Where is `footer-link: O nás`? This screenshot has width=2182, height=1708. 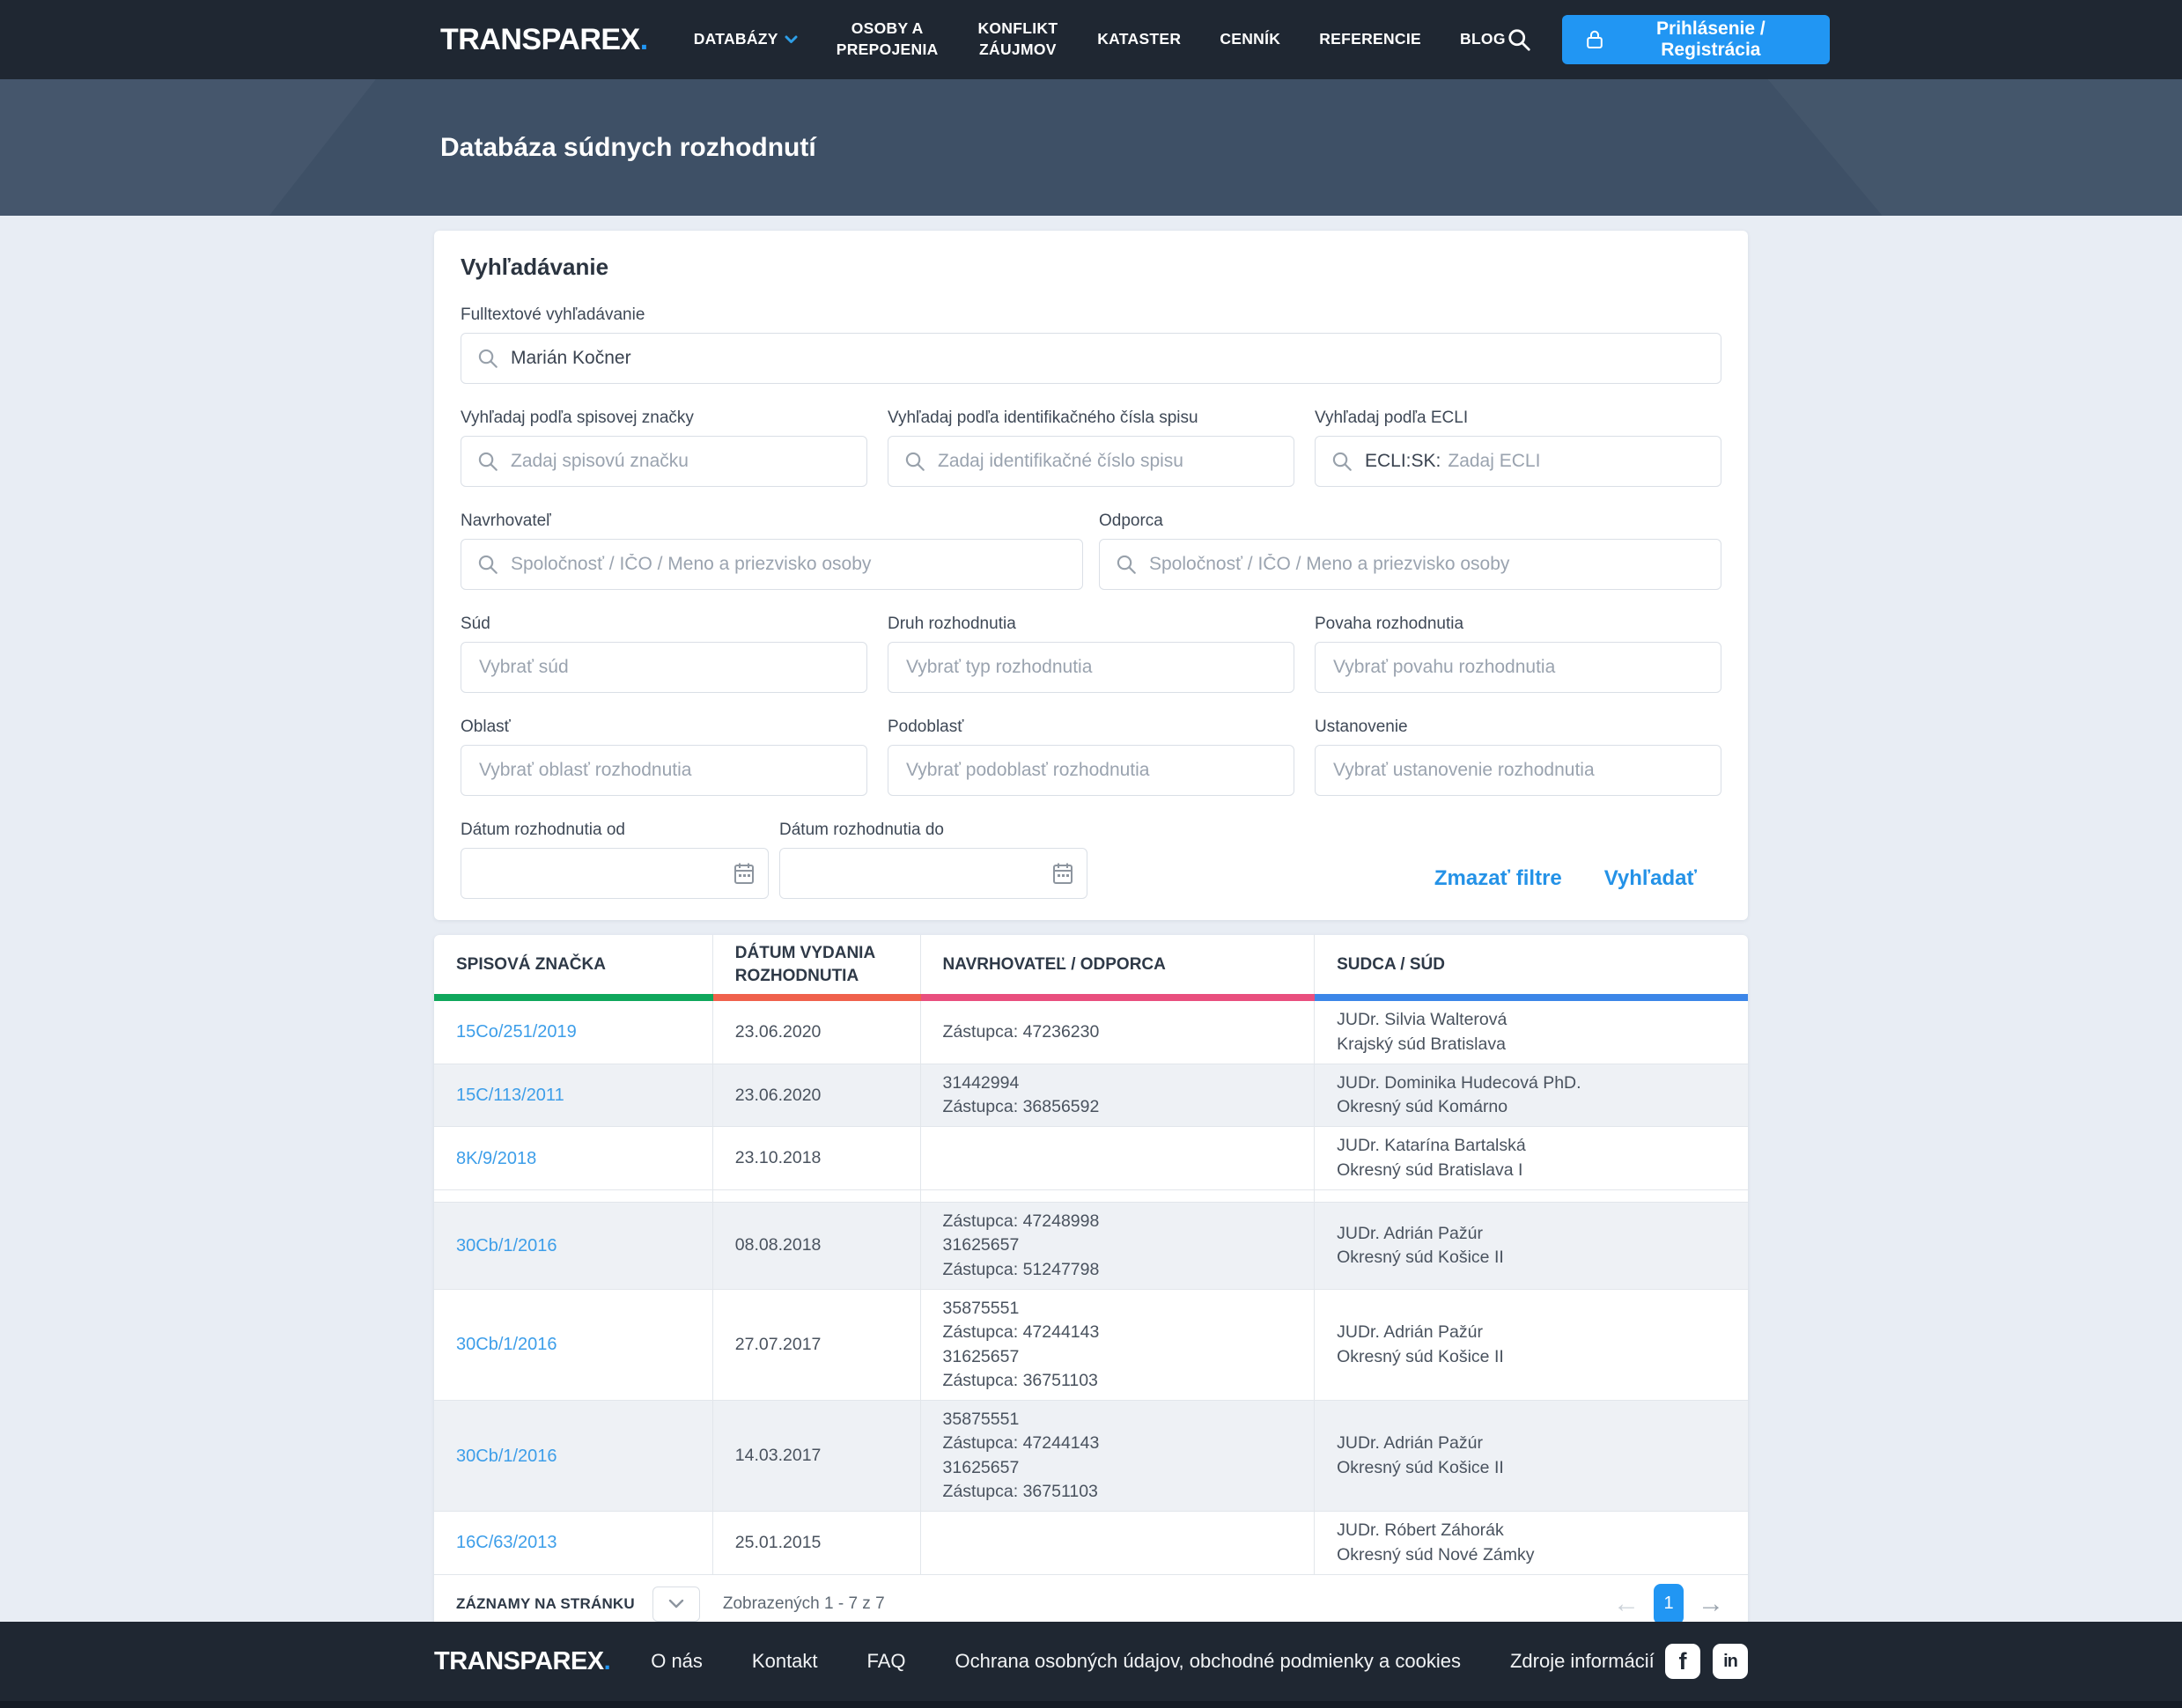
footer-link: O nás is located at coordinates (677, 1661).